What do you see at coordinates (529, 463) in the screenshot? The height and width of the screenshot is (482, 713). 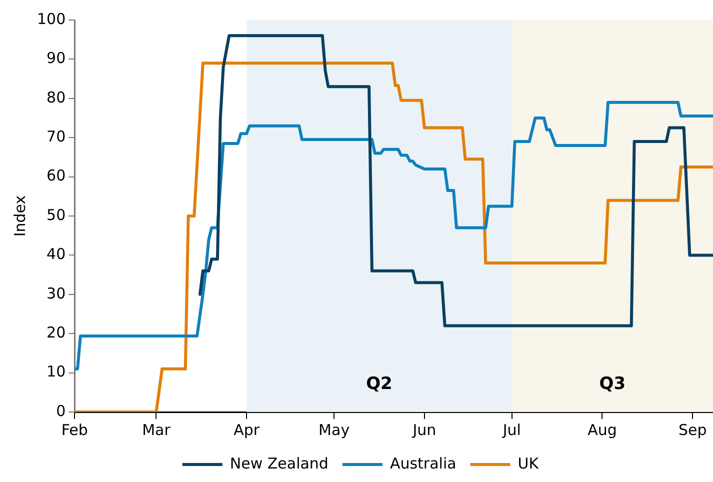 I see `legend-label: UK` at bounding box center [529, 463].